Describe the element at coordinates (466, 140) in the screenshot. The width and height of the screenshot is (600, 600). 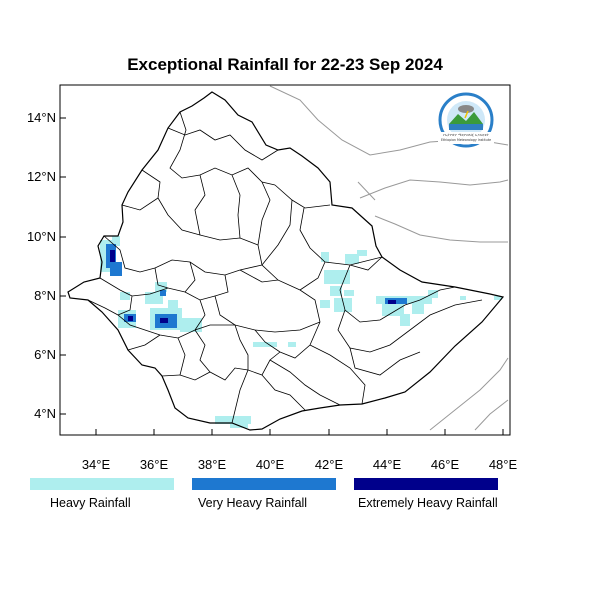
I see `logo-subtext: Ethiopian Meteorology Institute` at that location.